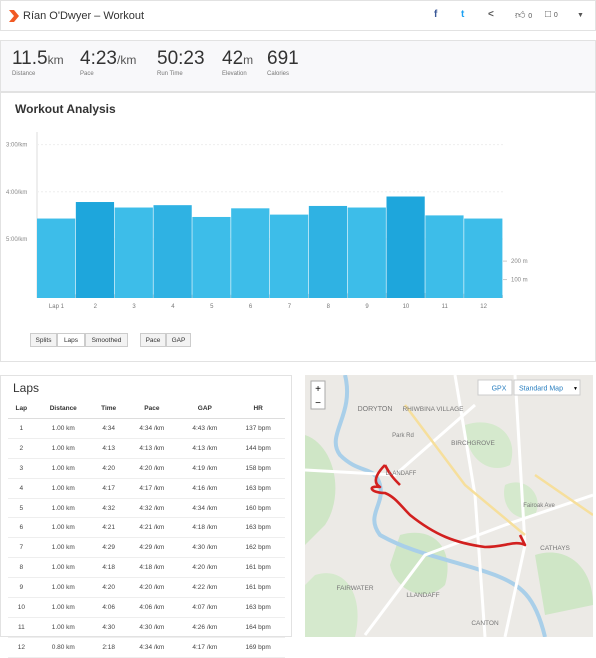 The image size is (596, 658). I want to click on stat: 50:23 Run Time, so click(181, 62).